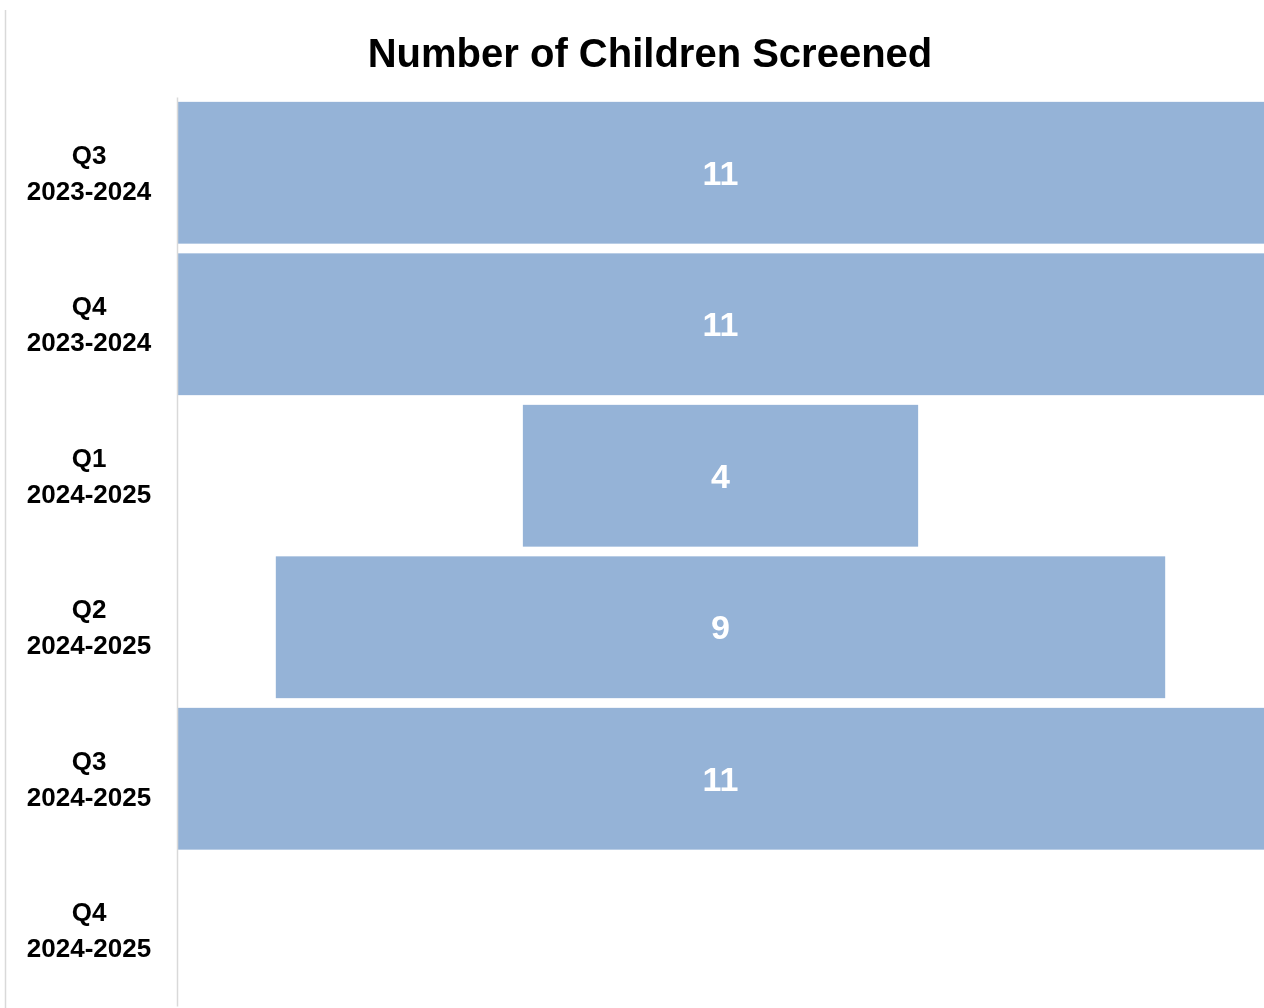  I want to click on category-label: Q2 2024-2025, so click(89, 627).